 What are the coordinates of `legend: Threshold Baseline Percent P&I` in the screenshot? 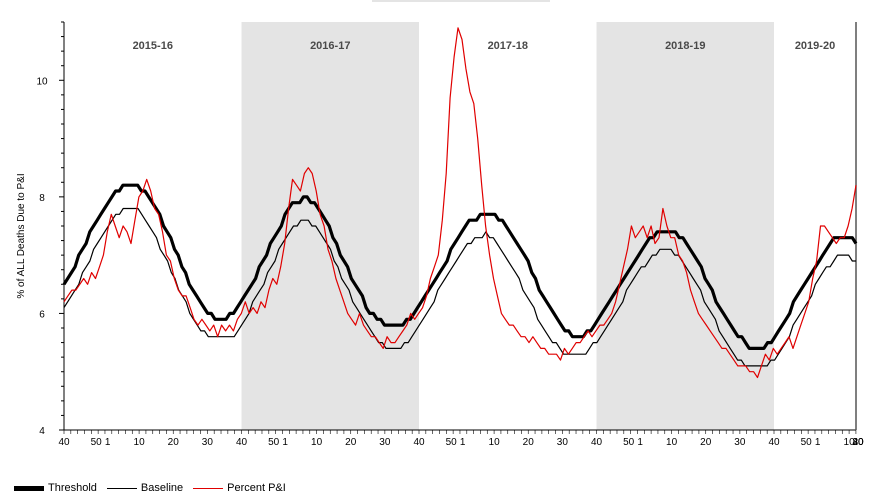 It's located at (155, 488).